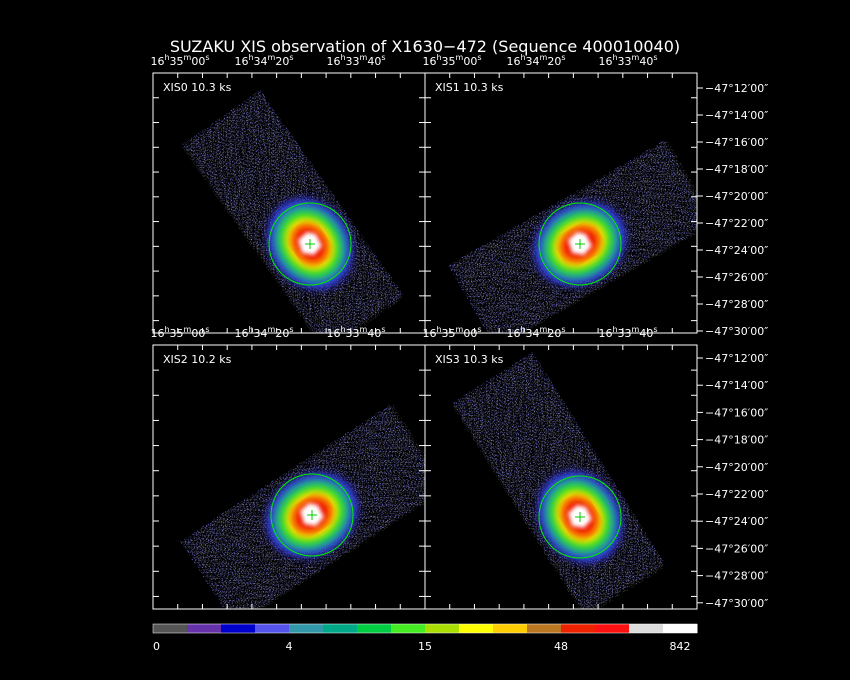 This screenshot has height=680, width=850. I want to click on colorbar-label: 0, so click(156, 646).